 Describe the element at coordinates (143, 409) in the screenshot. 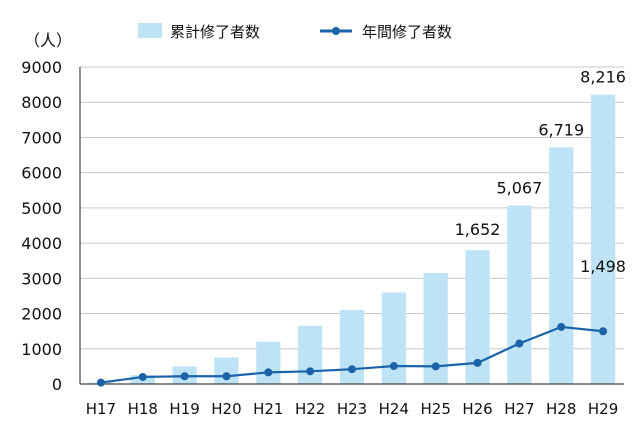

I see `x-tick-label: H18` at that location.